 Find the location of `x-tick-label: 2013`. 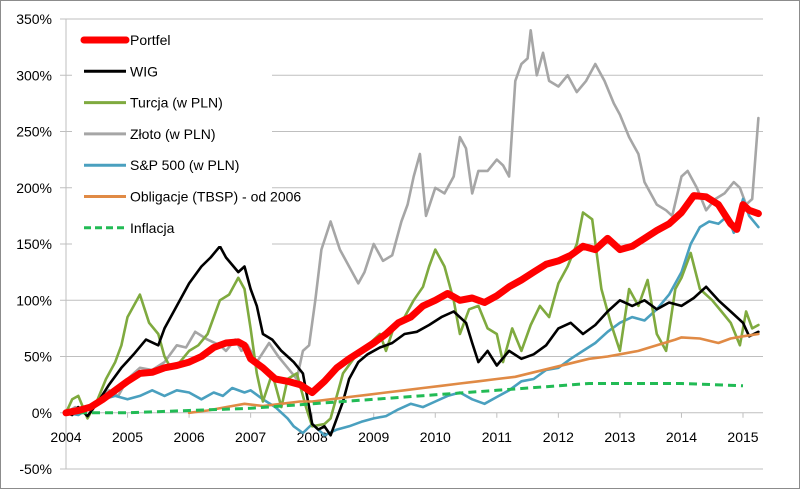

x-tick-label: 2013 is located at coordinates (619, 437).